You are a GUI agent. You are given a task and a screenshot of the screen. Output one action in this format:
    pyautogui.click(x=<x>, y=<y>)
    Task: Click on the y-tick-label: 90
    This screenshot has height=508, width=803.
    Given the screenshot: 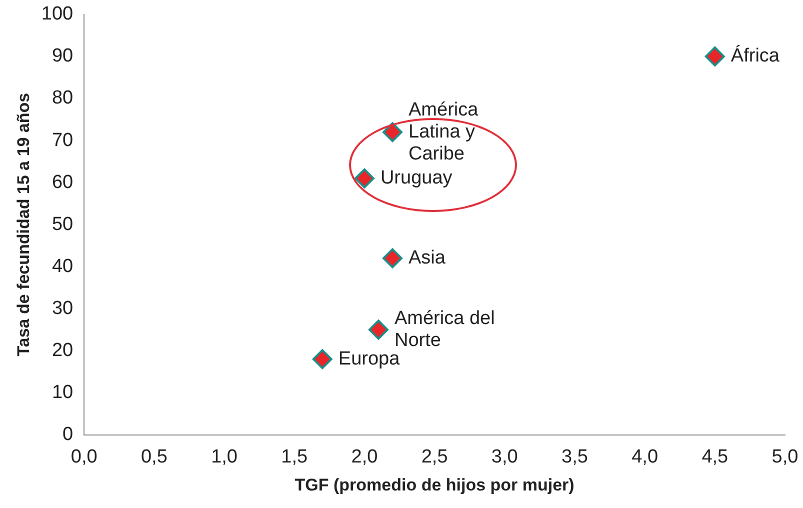 What is the action you would take?
    pyautogui.click(x=63, y=56)
    